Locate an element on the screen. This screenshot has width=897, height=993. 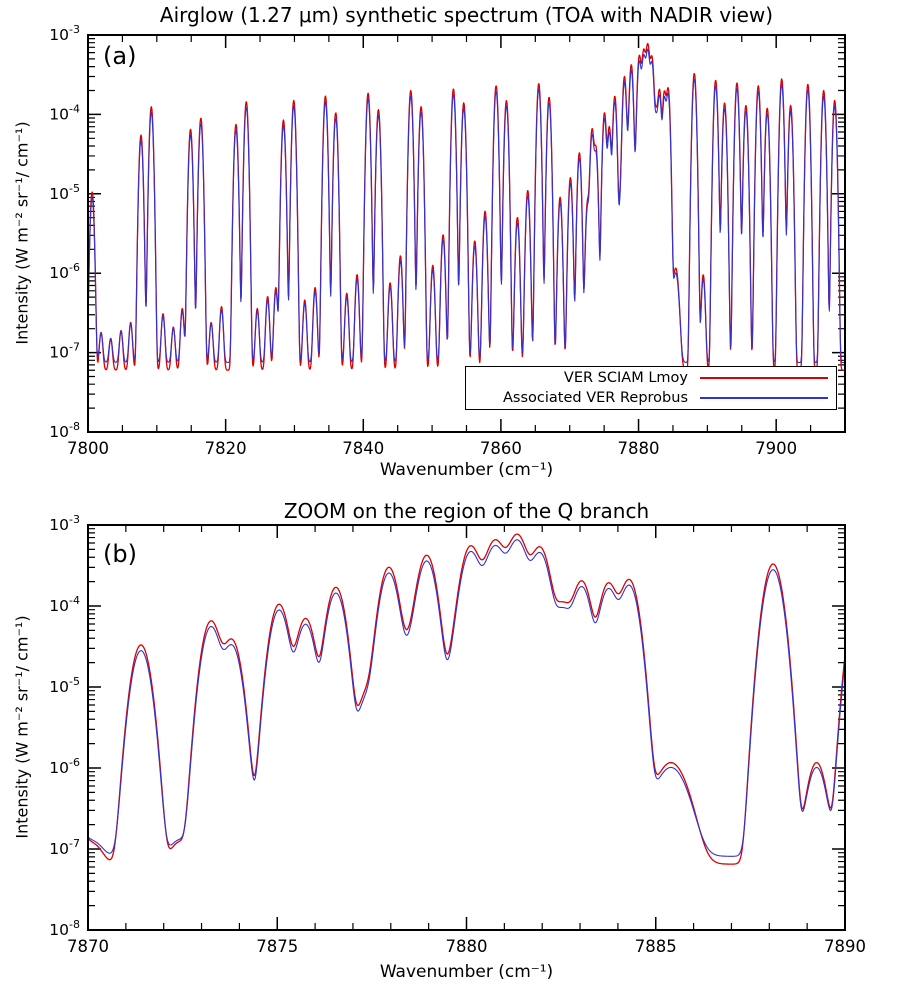
panel-b-letter: (b) is located at coordinates (120, 554).